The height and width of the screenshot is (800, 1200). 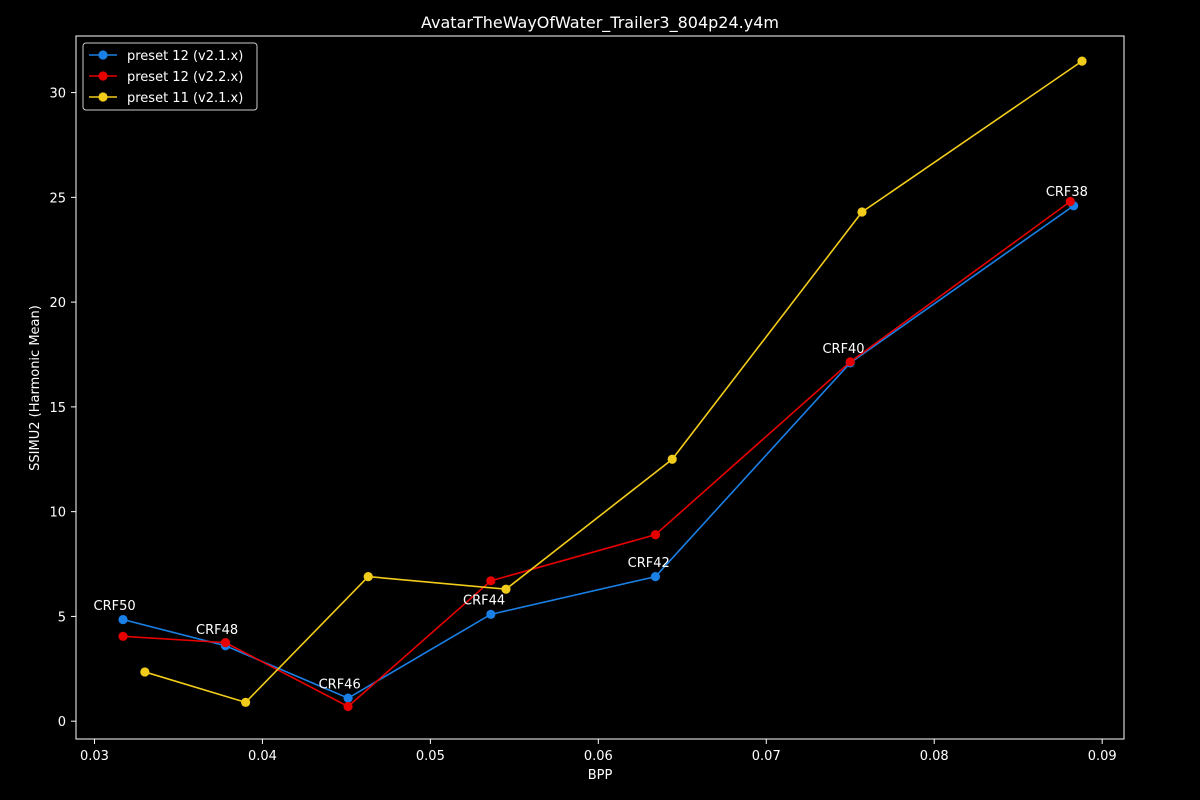 What do you see at coordinates (185, 77) in the screenshot?
I see `legend-label: preset 12 (v2.2.x)` at bounding box center [185, 77].